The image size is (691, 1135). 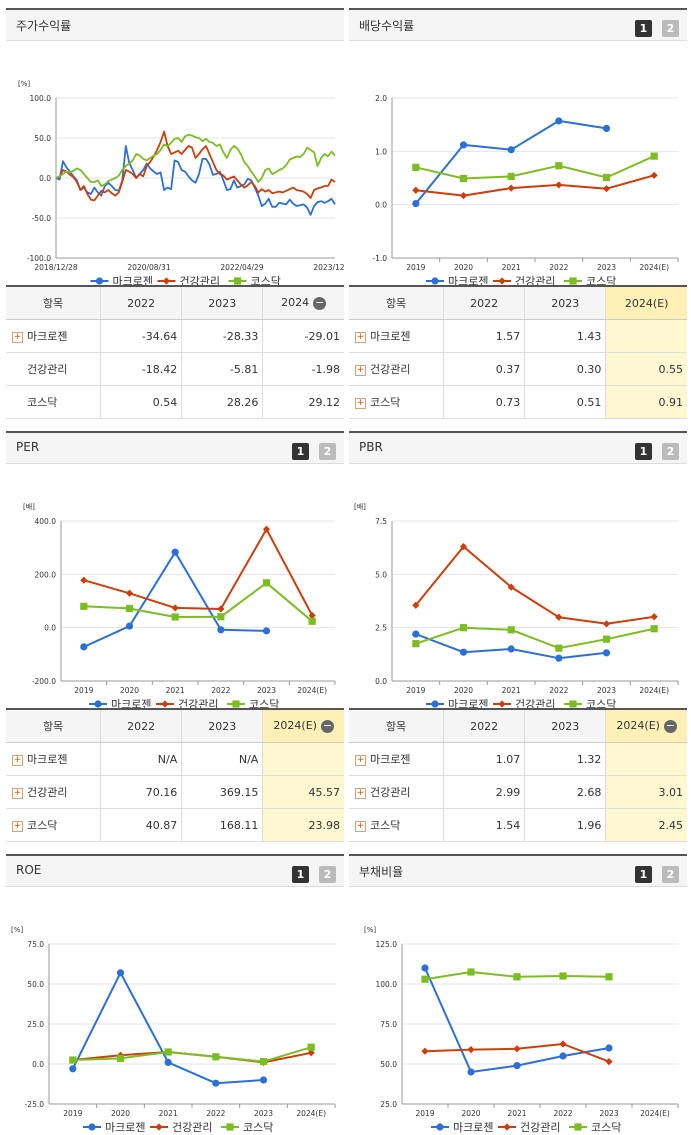 What do you see at coordinates (381, 521) in the screenshot?
I see `y-tick-label: 7.5` at bounding box center [381, 521].